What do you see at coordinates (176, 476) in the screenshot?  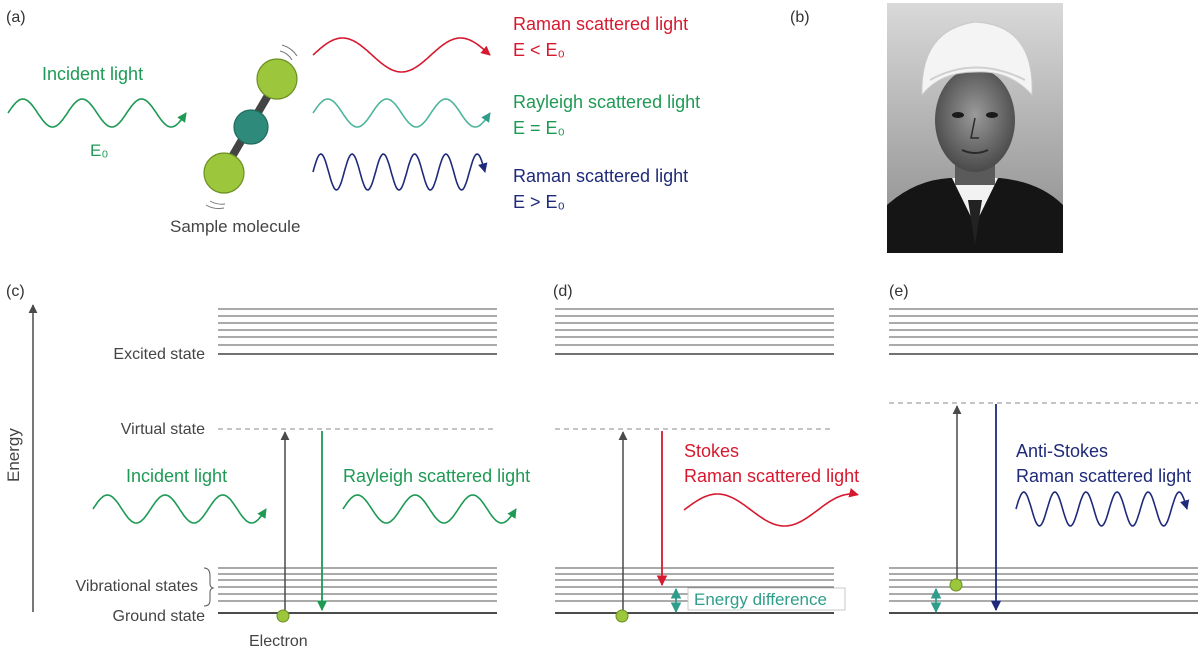 I see `incident-light-label-c: Incident light` at bounding box center [176, 476].